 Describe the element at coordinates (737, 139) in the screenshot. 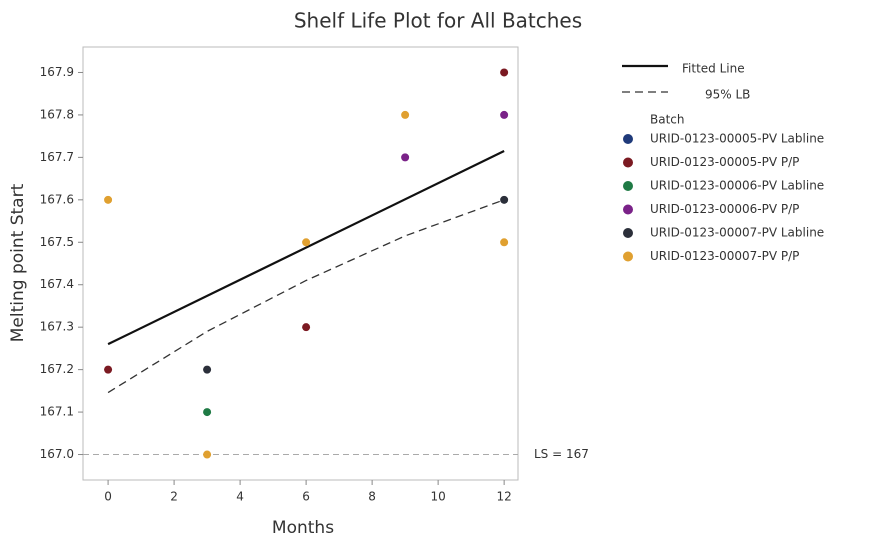

I see `legend-label: URID-0123-00005-PV Labline` at that location.